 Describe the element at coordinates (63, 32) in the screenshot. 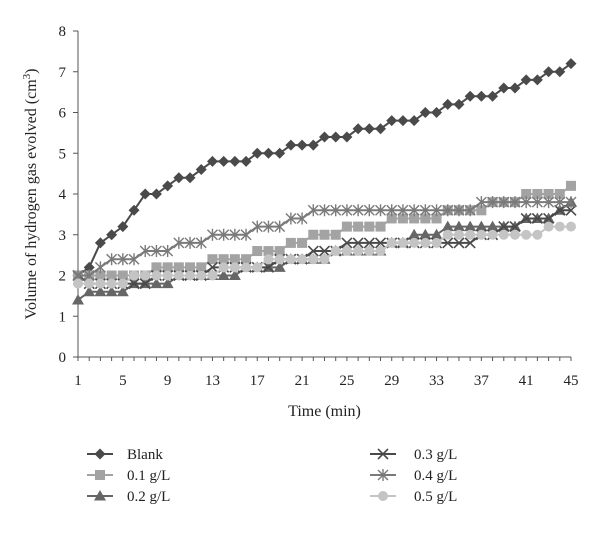

I see `y-tick-label: 8` at that location.